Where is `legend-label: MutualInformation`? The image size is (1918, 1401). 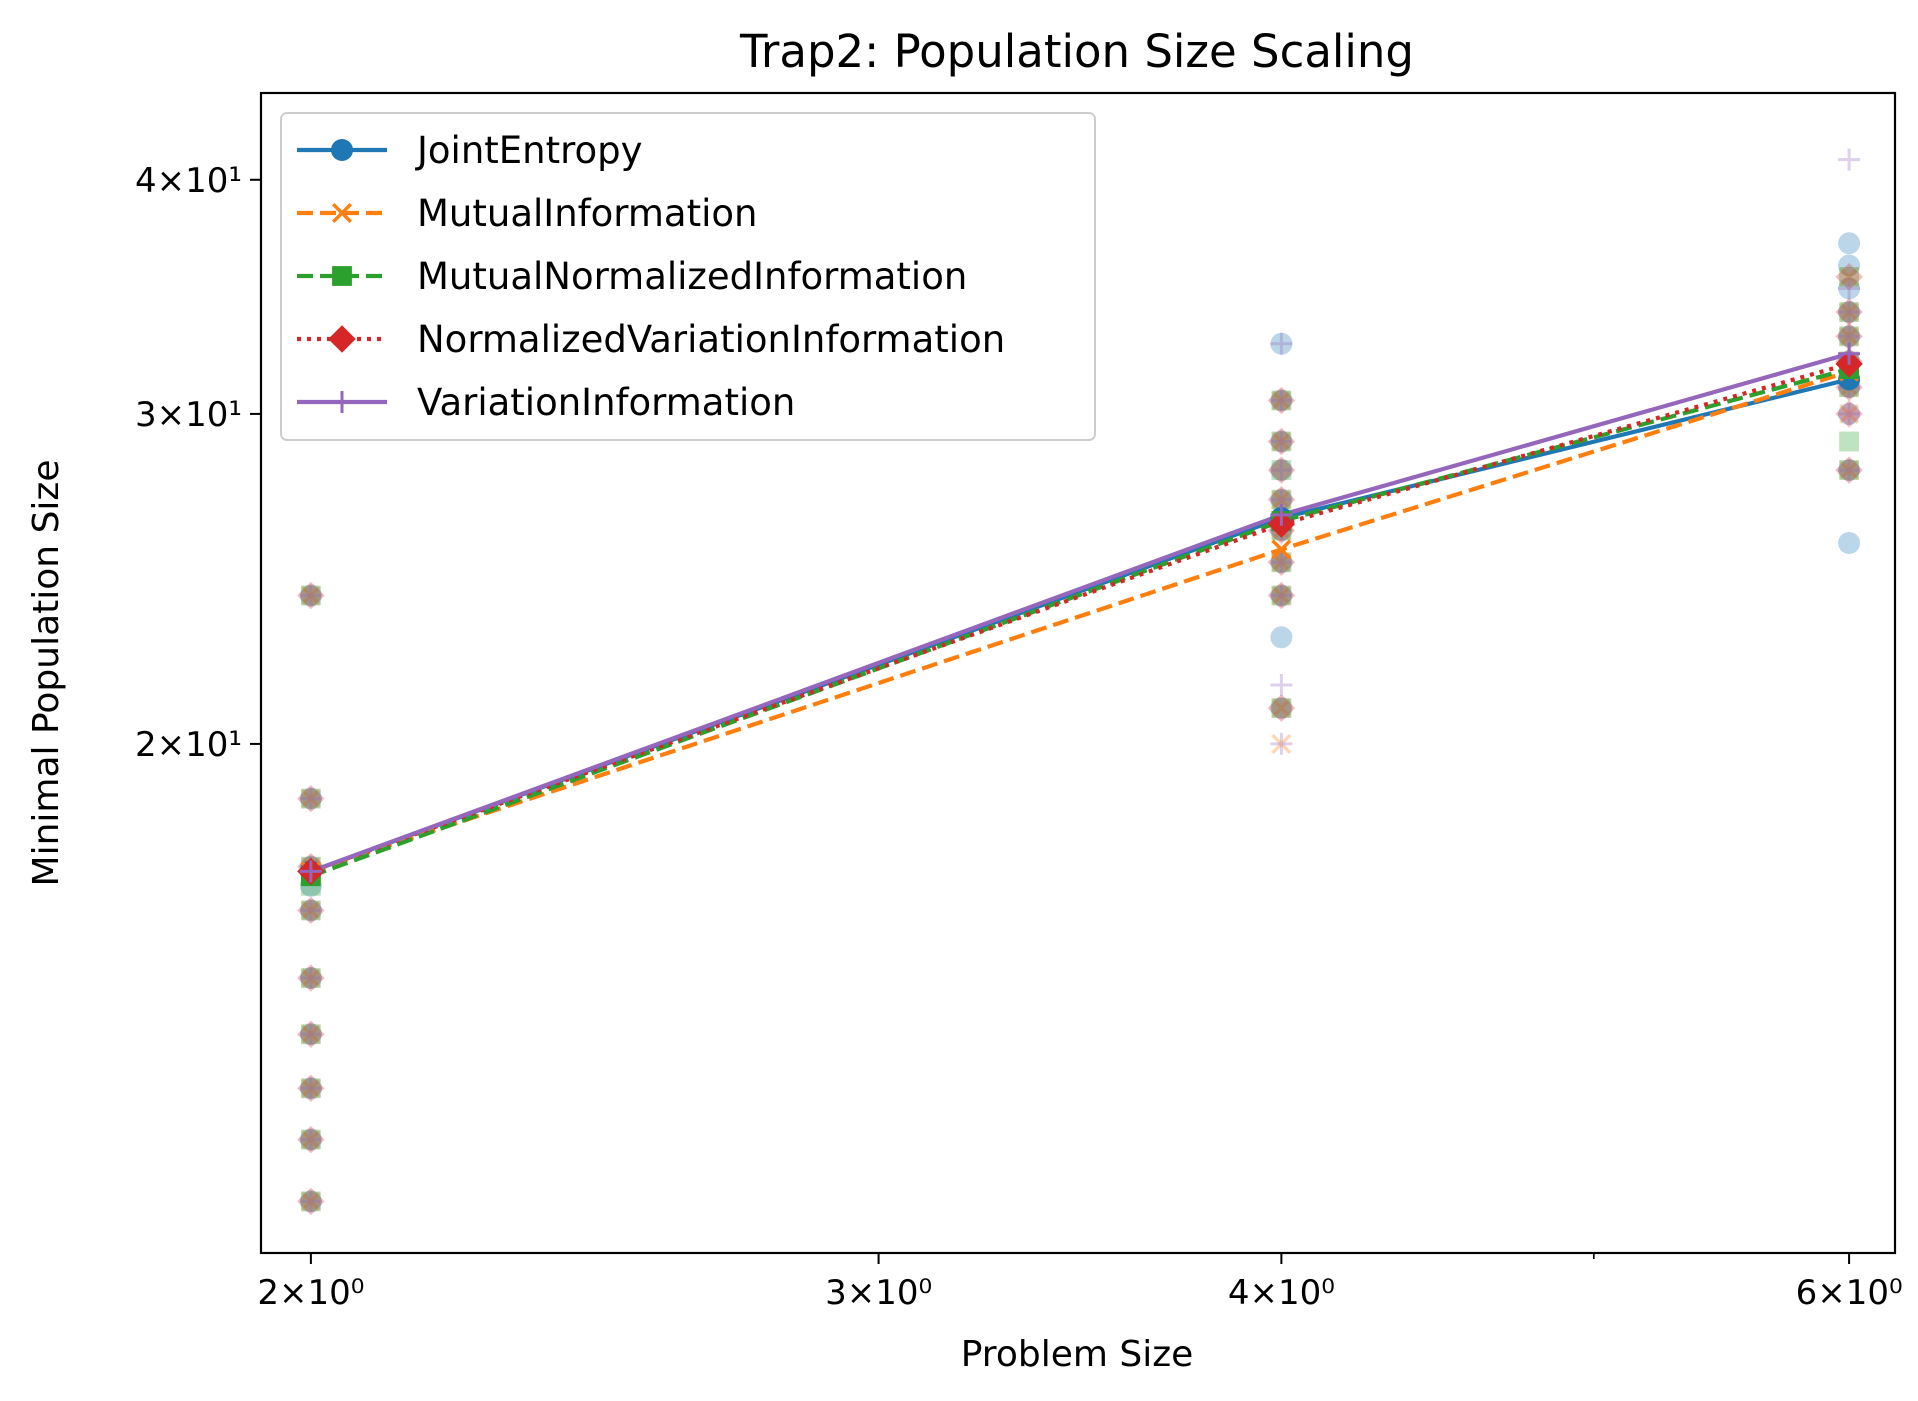
legend-label: MutualInformation is located at coordinates (587, 213).